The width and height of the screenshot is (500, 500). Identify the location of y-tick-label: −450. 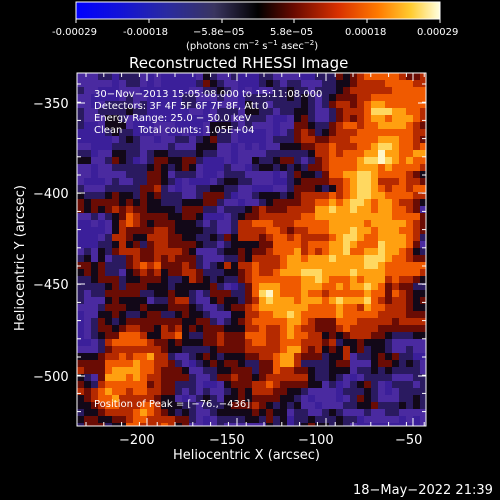
(51, 285).